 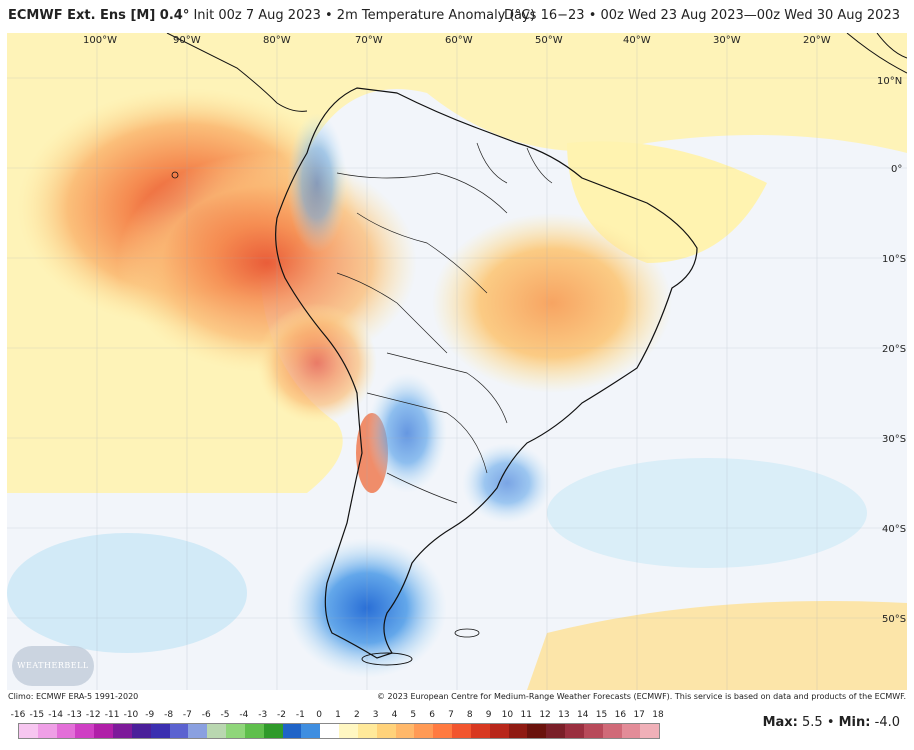 What do you see at coordinates (564, 715) in the screenshot?
I see `colorbar-tick-label: 13` at bounding box center [564, 715].